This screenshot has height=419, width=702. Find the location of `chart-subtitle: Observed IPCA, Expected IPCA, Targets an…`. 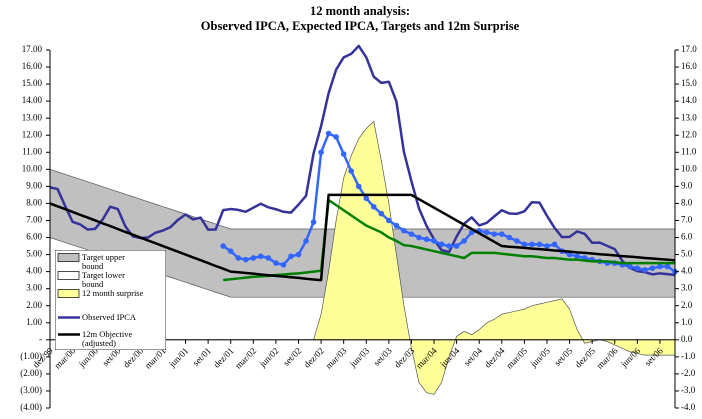

chart-subtitle: Observed IPCA, Expected IPCA, Targets an… is located at coordinates (360, 26).